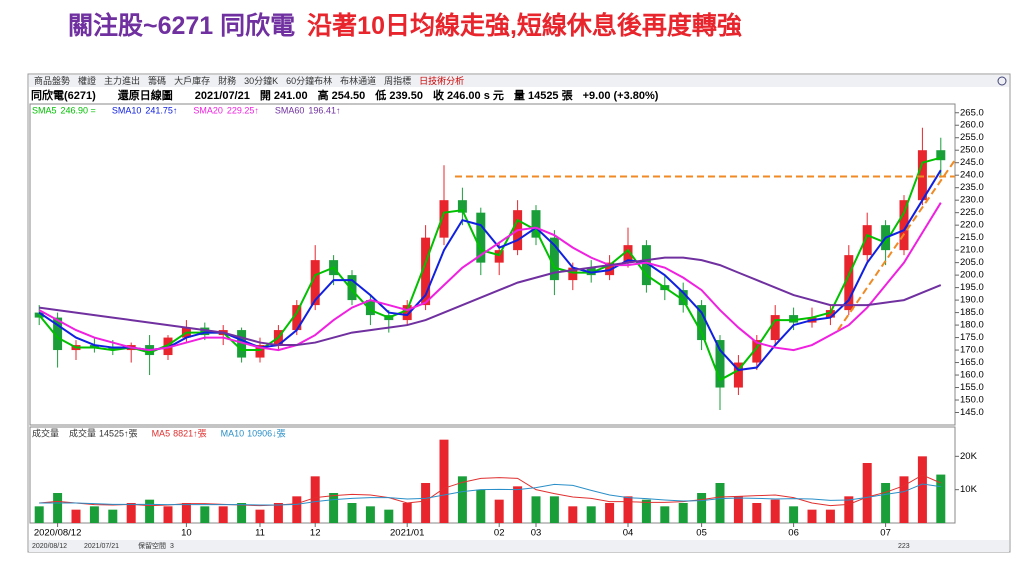 This screenshot has height=564, width=1023. Describe the element at coordinates (972, 237) in the screenshot. I see `y-tick-label: 215.0` at that location.